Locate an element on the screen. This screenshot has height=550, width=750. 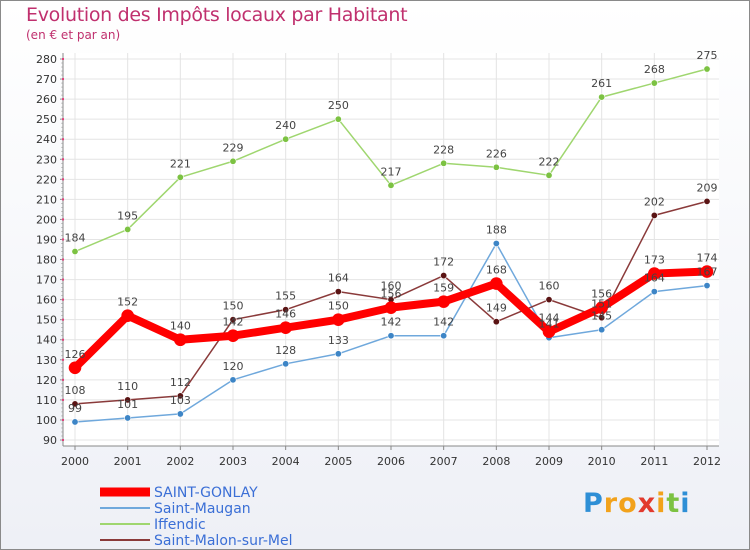
x-tick-label: 2004 is located at coordinates (286, 461).